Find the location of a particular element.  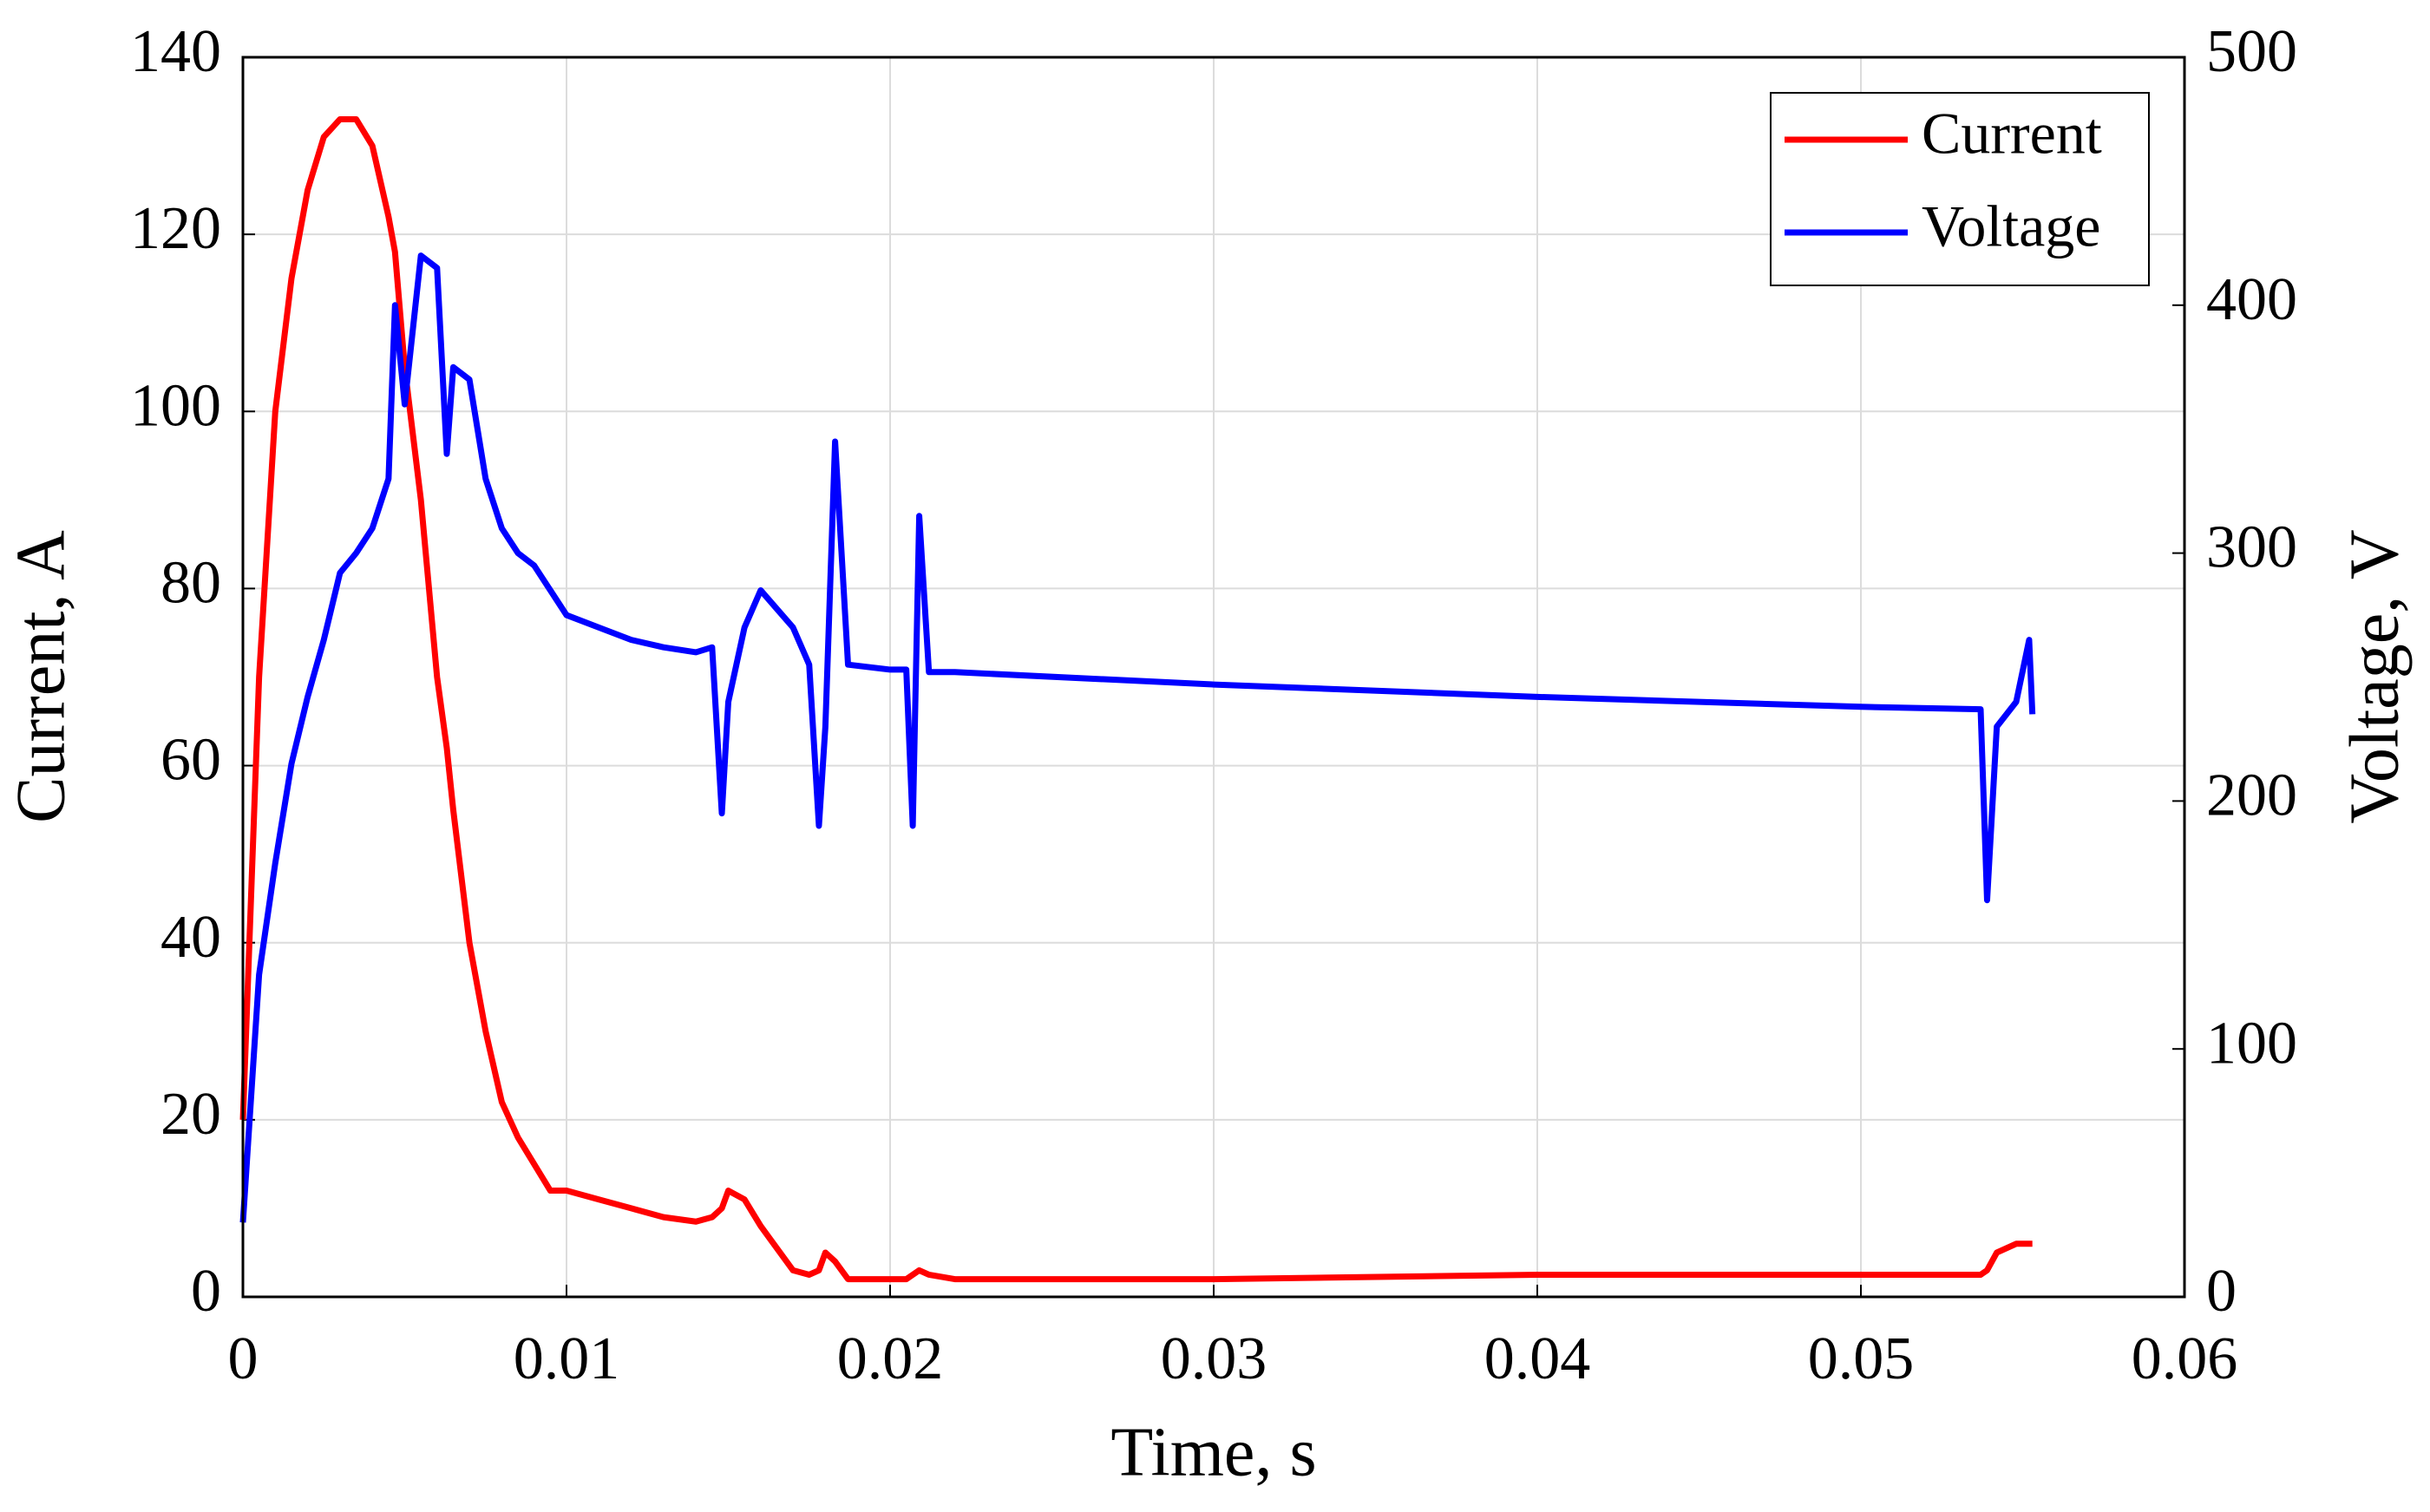

y2-tick-label: 300 is located at coordinates (2251, 547).